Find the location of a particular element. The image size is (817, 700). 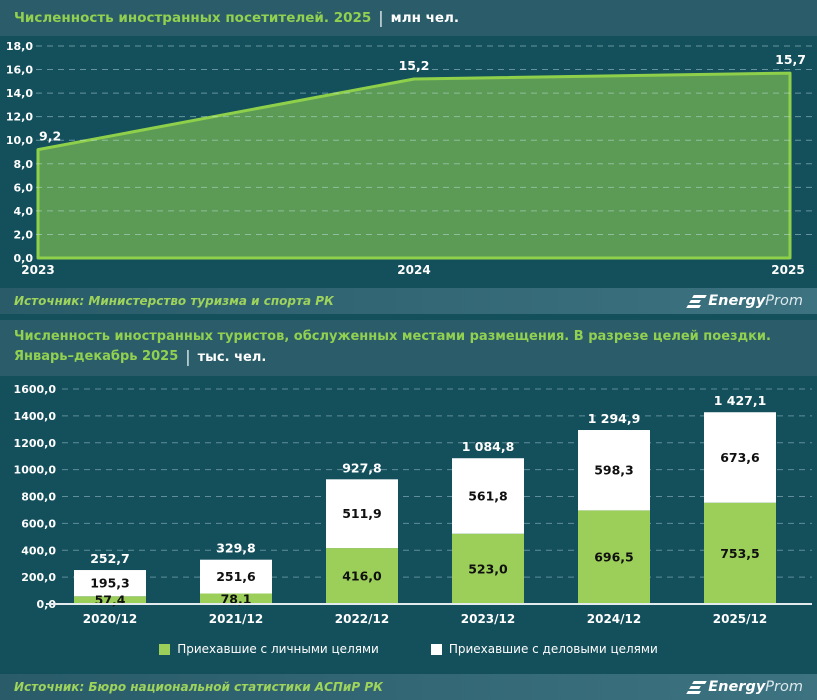

segment-label-business: 561,8 is located at coordinates (488, 495).